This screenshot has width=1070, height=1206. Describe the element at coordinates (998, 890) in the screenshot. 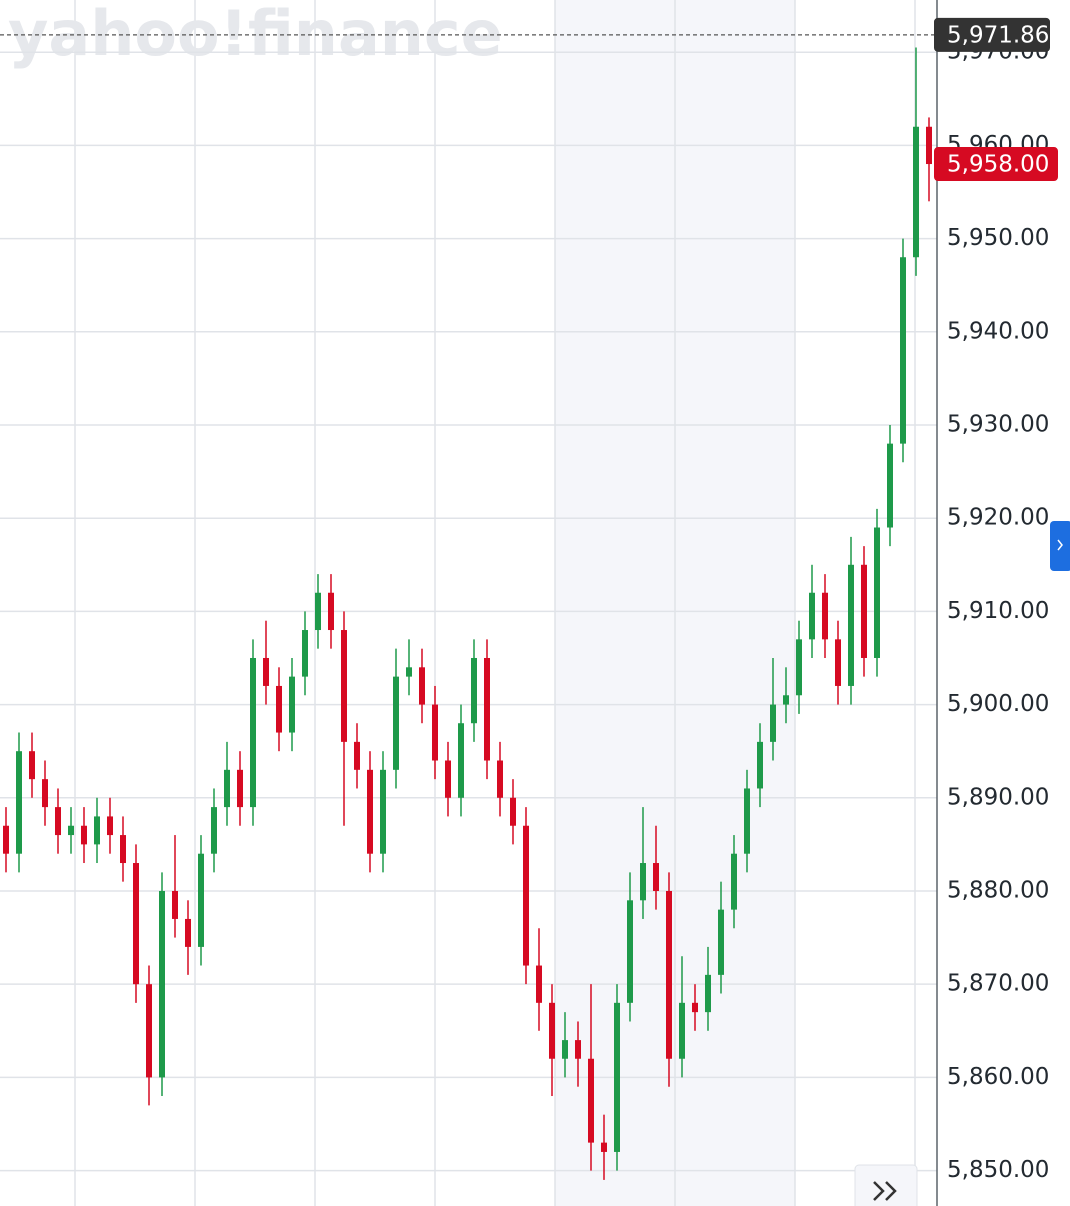

I see `y-tick-label: 5,880.00` at that location.